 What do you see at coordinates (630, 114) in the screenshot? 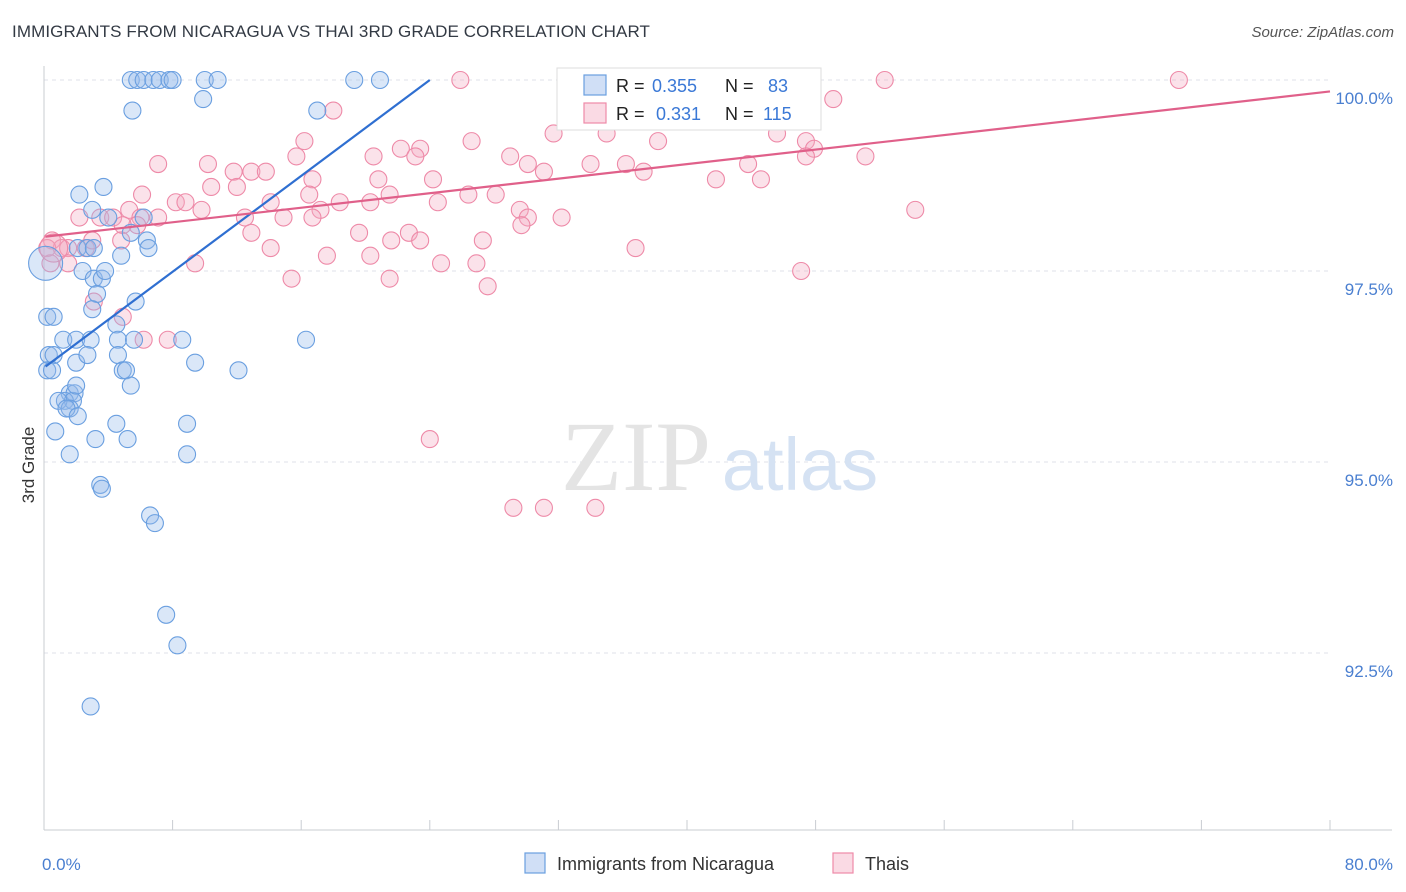
I see `stats-r-label: R =` at bounding box center [630, 114].